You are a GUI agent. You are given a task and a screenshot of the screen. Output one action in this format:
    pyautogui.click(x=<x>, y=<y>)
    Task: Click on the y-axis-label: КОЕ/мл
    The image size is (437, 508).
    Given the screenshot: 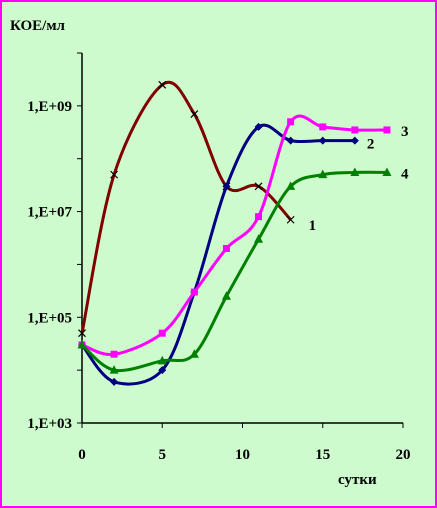 What is the action you would take?
    pyautogui.click(x=38, y=26)
    